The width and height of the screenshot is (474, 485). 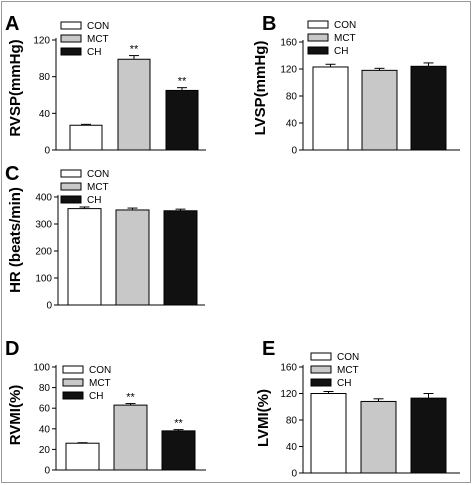 What do you see at coordinates (15, 415) in the screenshot?
I see `y-axis-label: RVMI(%)` at bounding box center [15, 415].